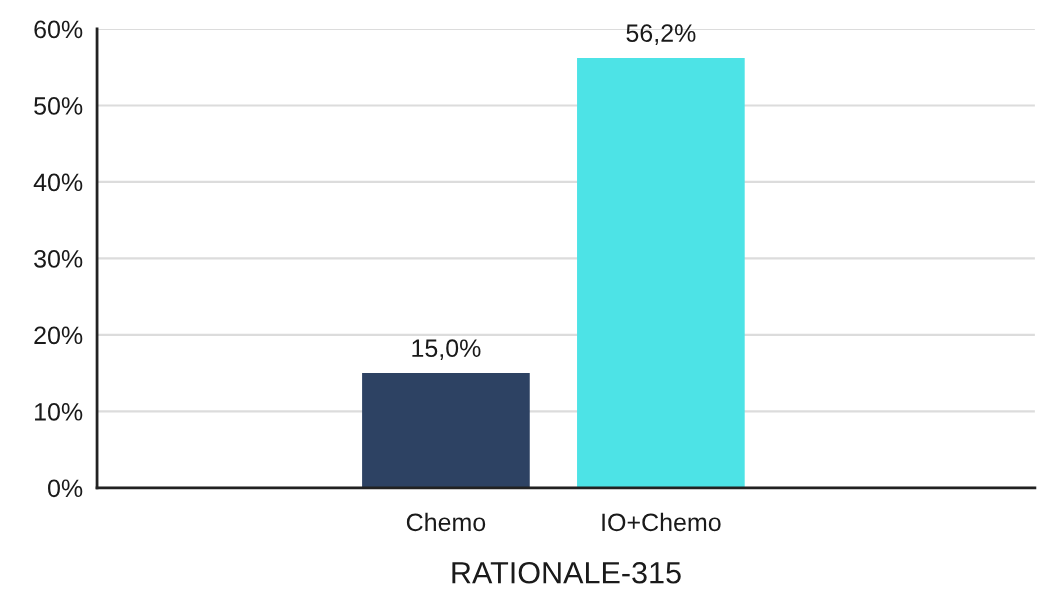  Describe the element at coordinates (58, 335) in the screenshot. I see `y-tick-label: 20%` at that location.